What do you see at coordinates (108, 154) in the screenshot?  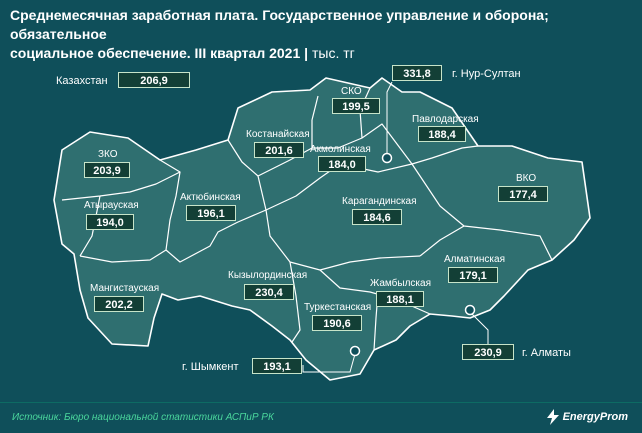 I see `region-label-zko: ЗКО` at bounding box center [108, 154].